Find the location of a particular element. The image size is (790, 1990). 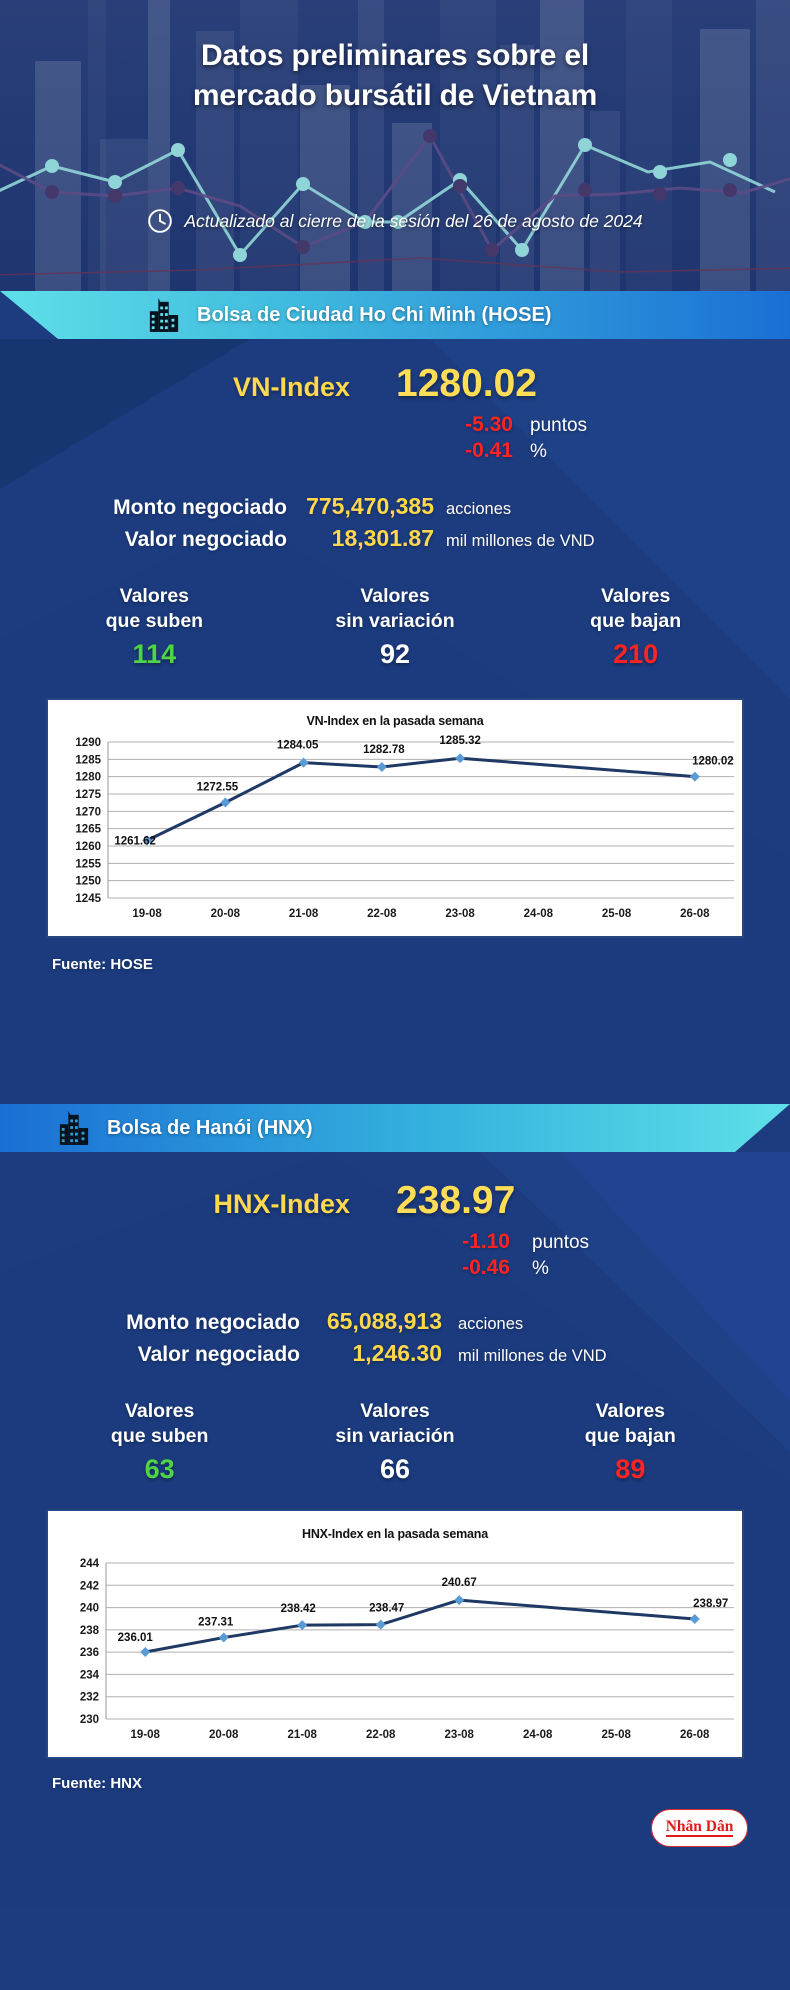

hnx-index-chart-title: HNX-Index en la pasada semana is located at coordinates (395, 1533).